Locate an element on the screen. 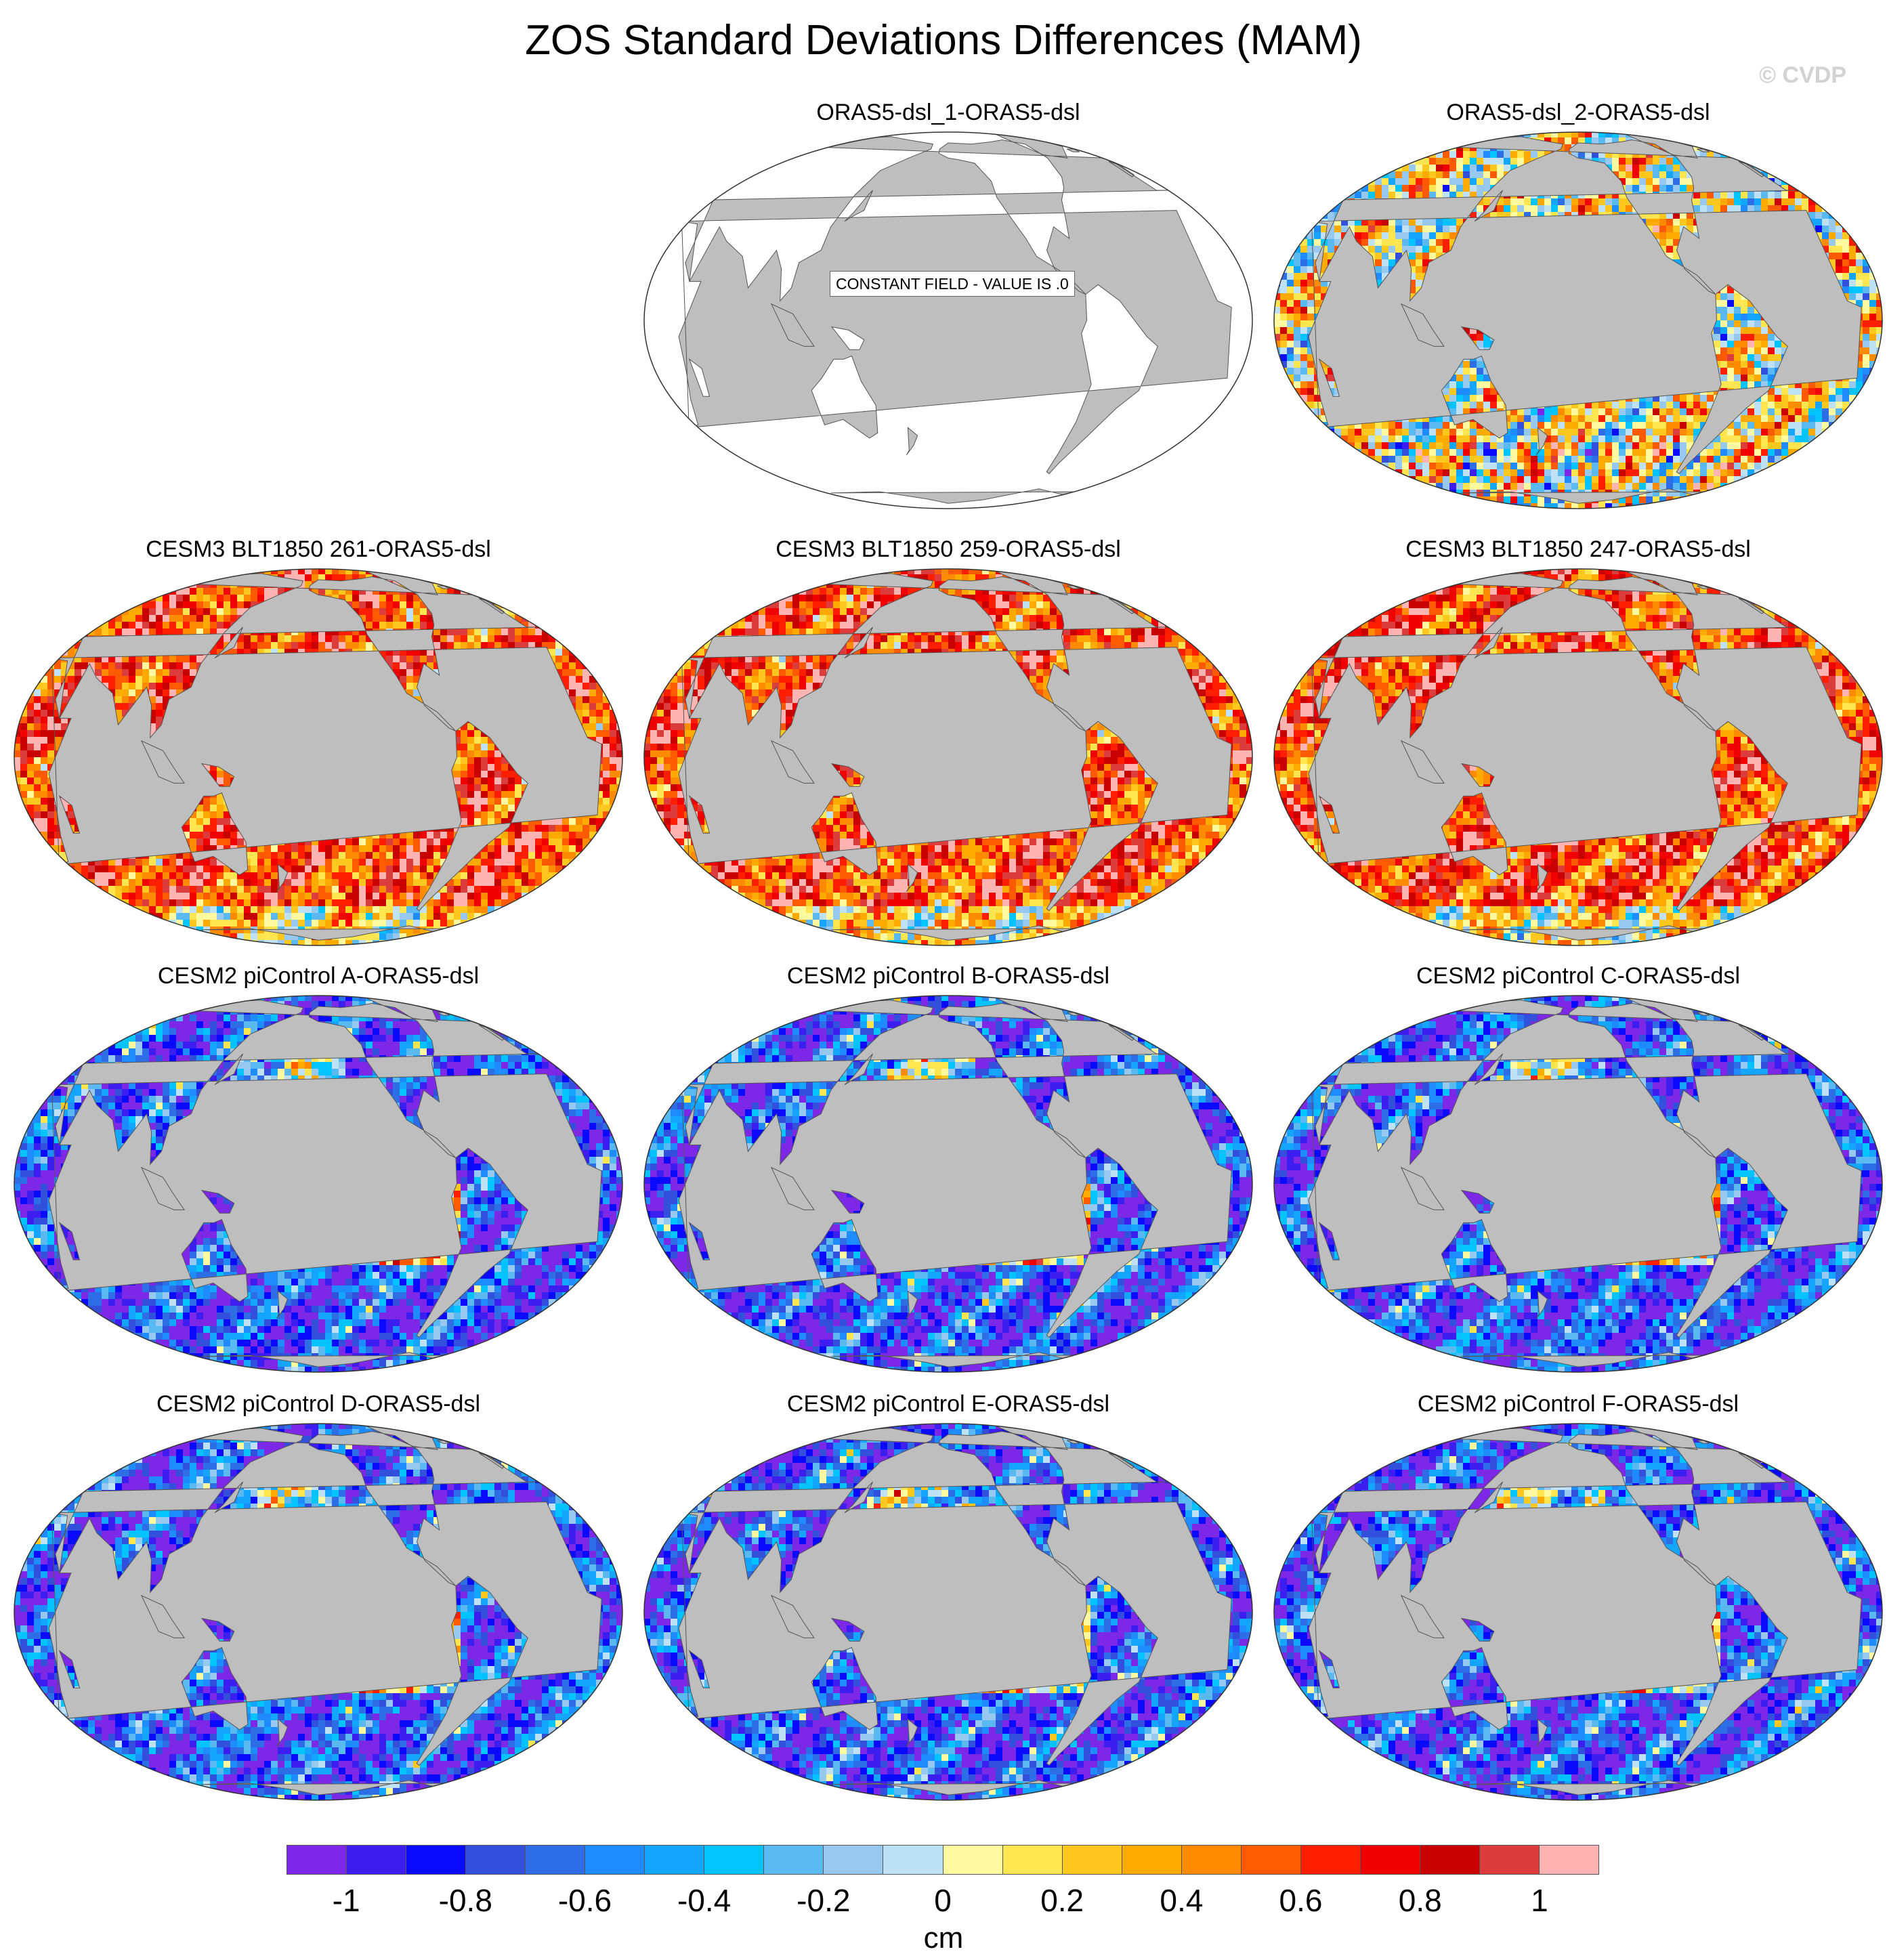 The width and height of the screenshot is (1887, 1960). panel-title: CESM3 BLT1850 261-ORAS5-dsl is located at coordinates (318, 549).